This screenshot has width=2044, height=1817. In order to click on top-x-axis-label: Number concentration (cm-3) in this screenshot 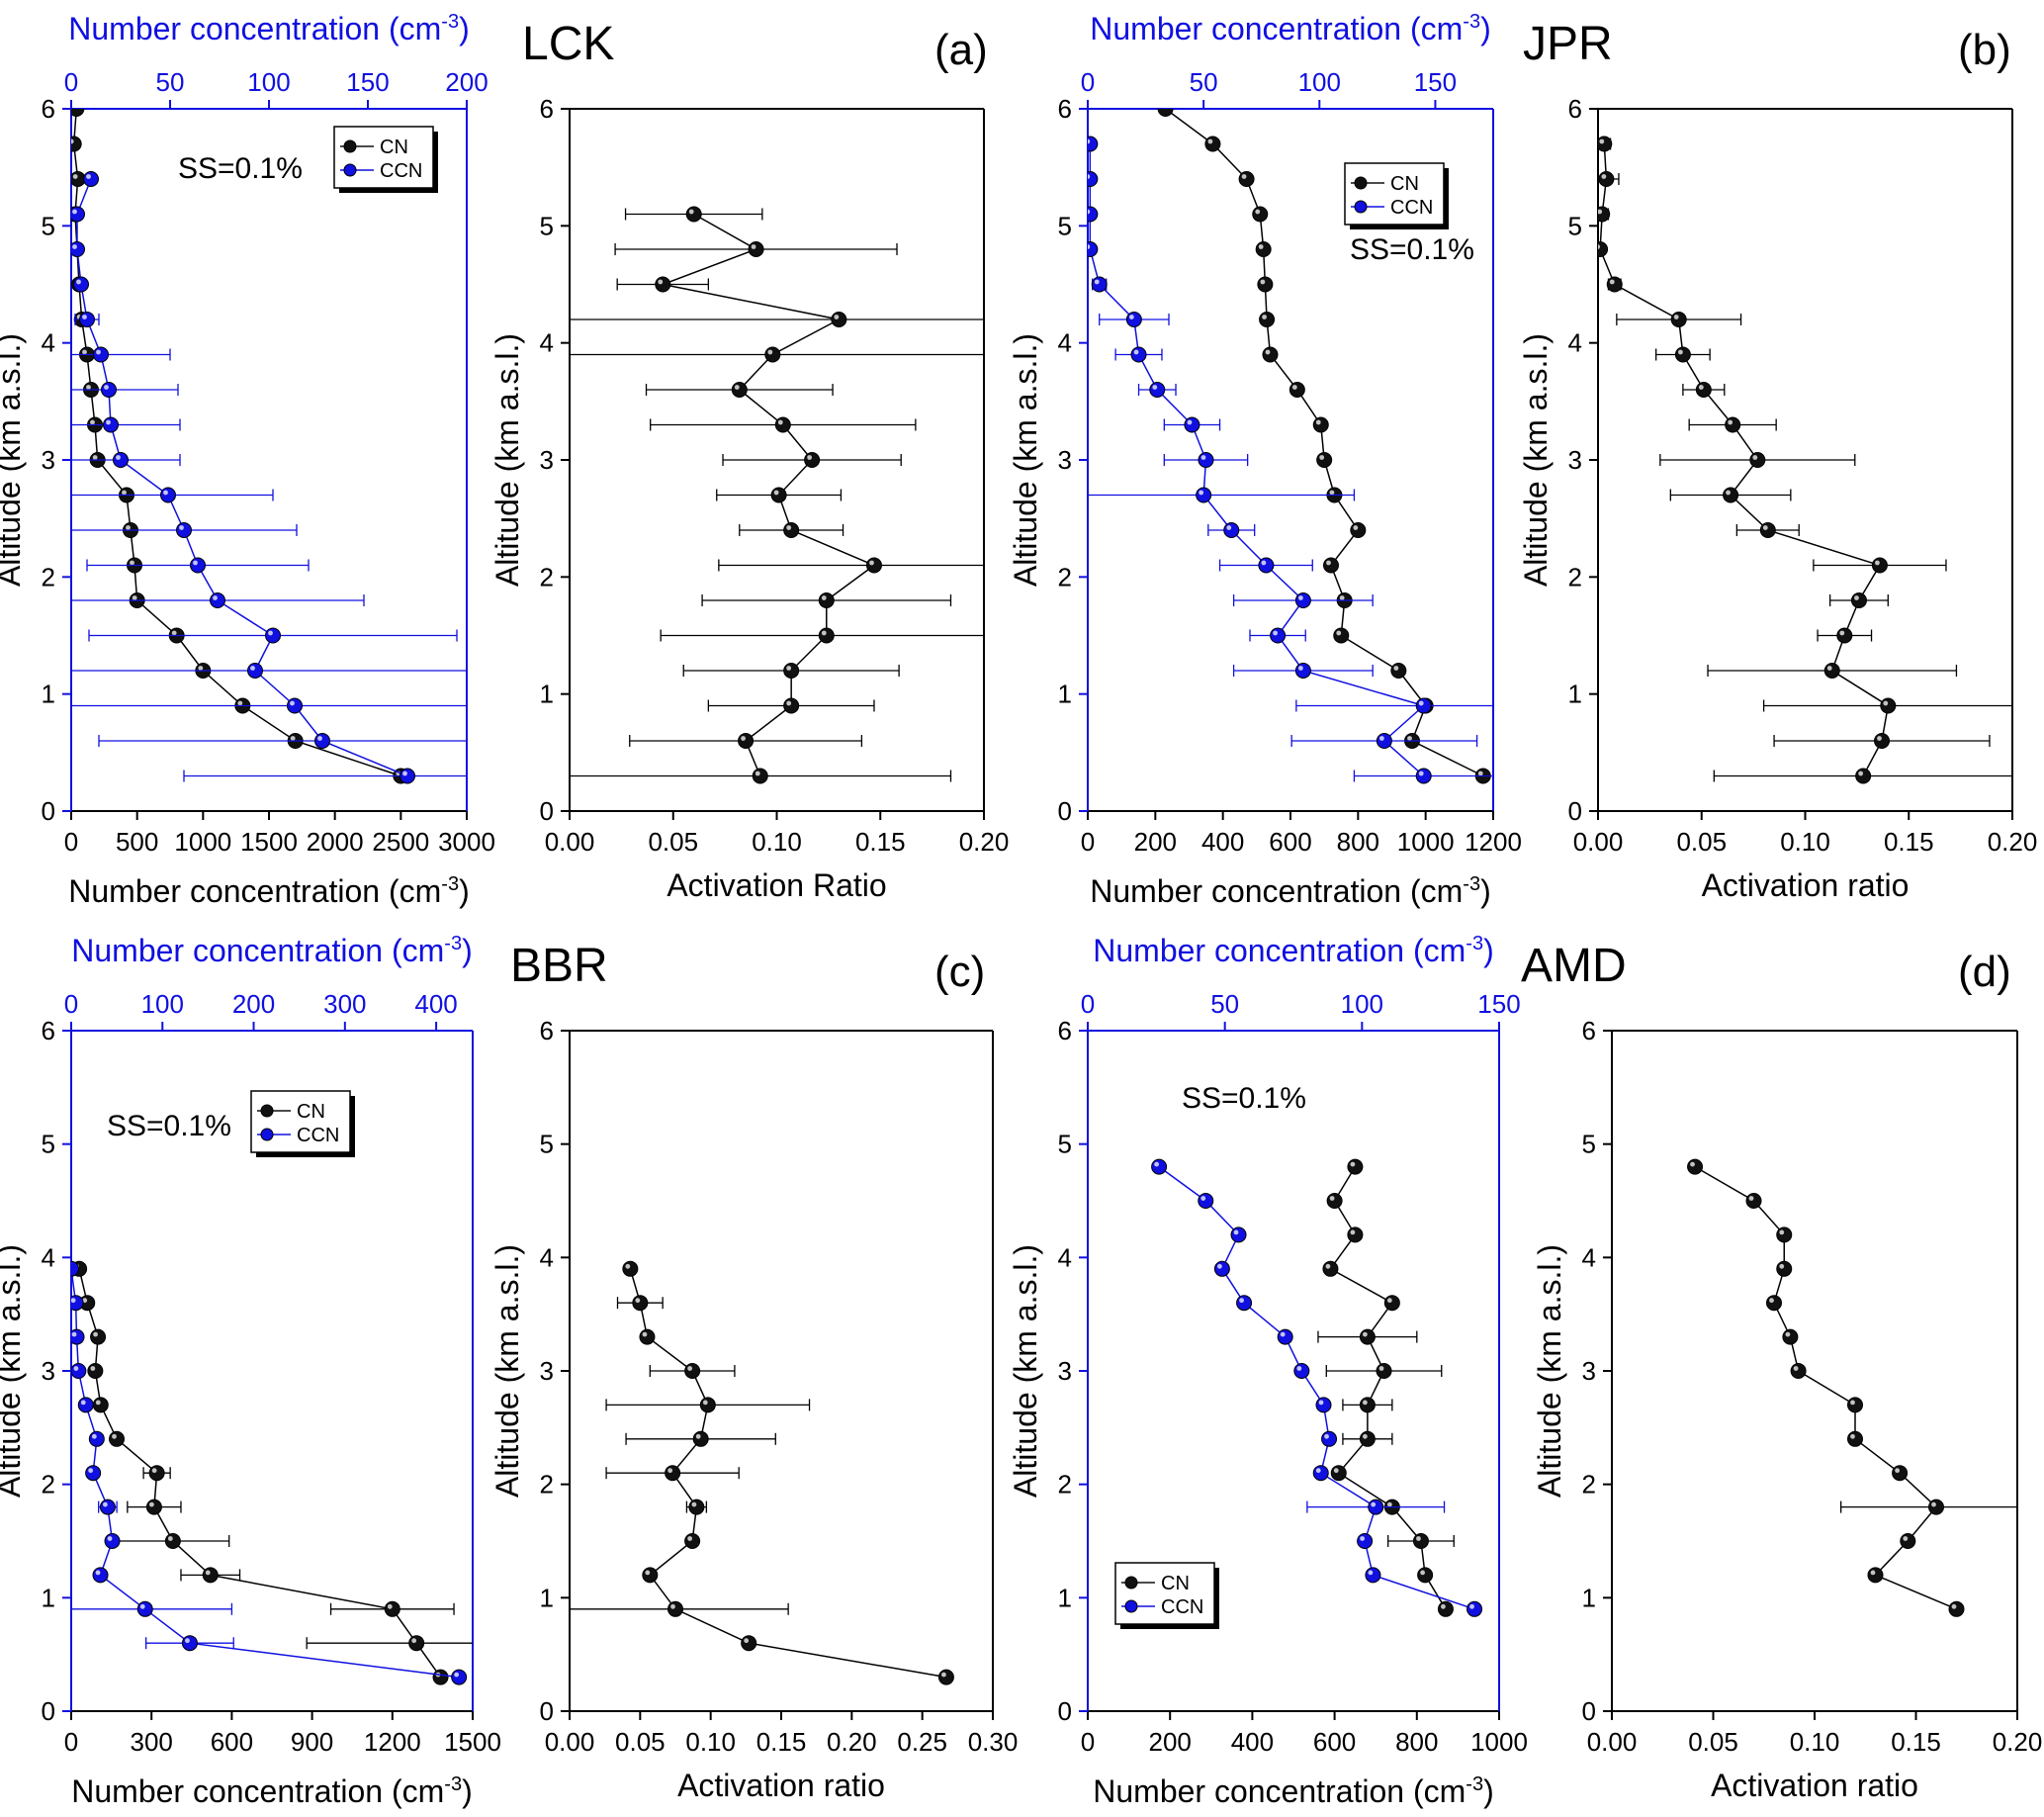, I will do `click(271, 950)`.